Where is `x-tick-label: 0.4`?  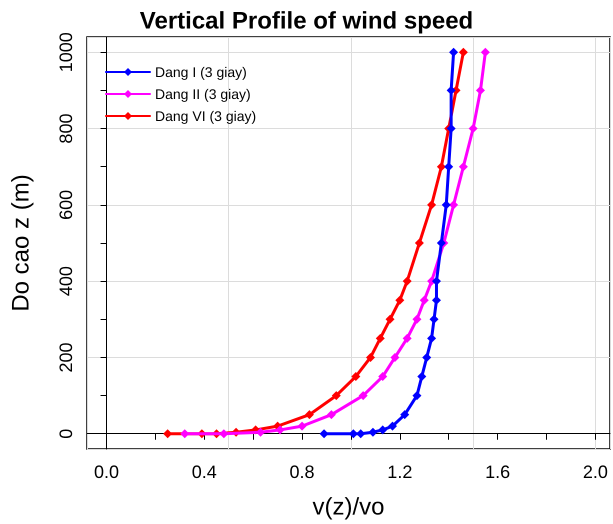
x-tick-label: 0.4 is located at coordinates (204, 472).